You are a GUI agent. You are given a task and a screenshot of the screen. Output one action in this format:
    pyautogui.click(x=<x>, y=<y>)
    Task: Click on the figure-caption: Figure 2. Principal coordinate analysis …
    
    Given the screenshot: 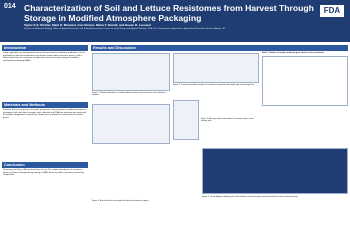 What is the action you would take?
    pyautogui.click(x=214, y=85)
    